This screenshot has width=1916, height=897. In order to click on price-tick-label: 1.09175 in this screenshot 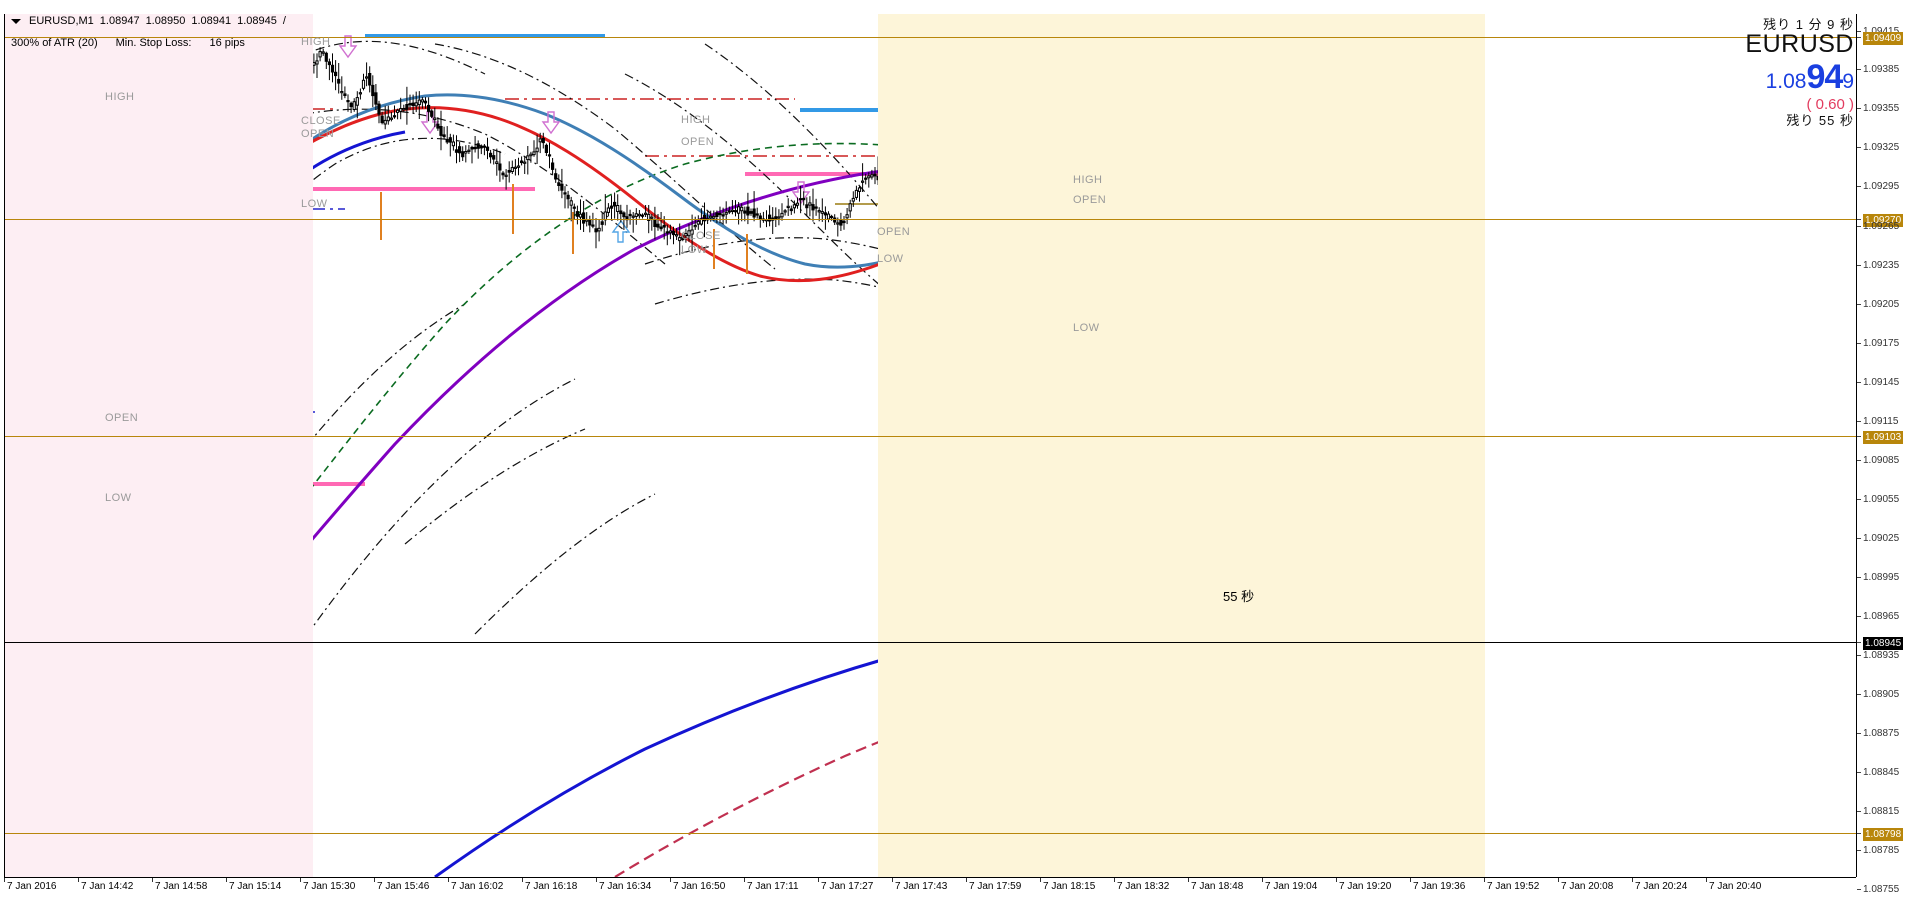, I will do `click(1881, 343)`.